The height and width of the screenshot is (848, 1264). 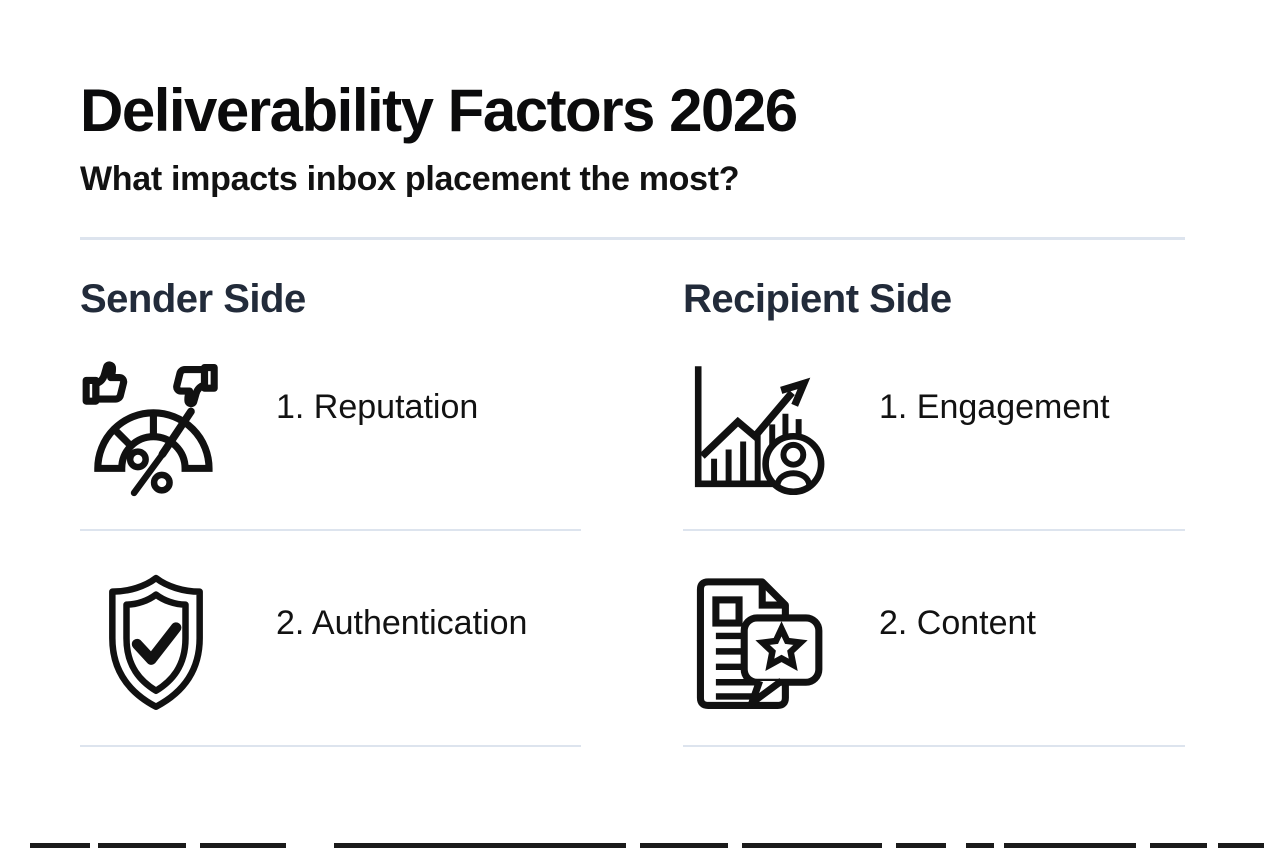 What do you see at coordinates (994, 407) in the screenshot?
I see `factor-label: 1. Engagement` at bounding box center [994, 407].